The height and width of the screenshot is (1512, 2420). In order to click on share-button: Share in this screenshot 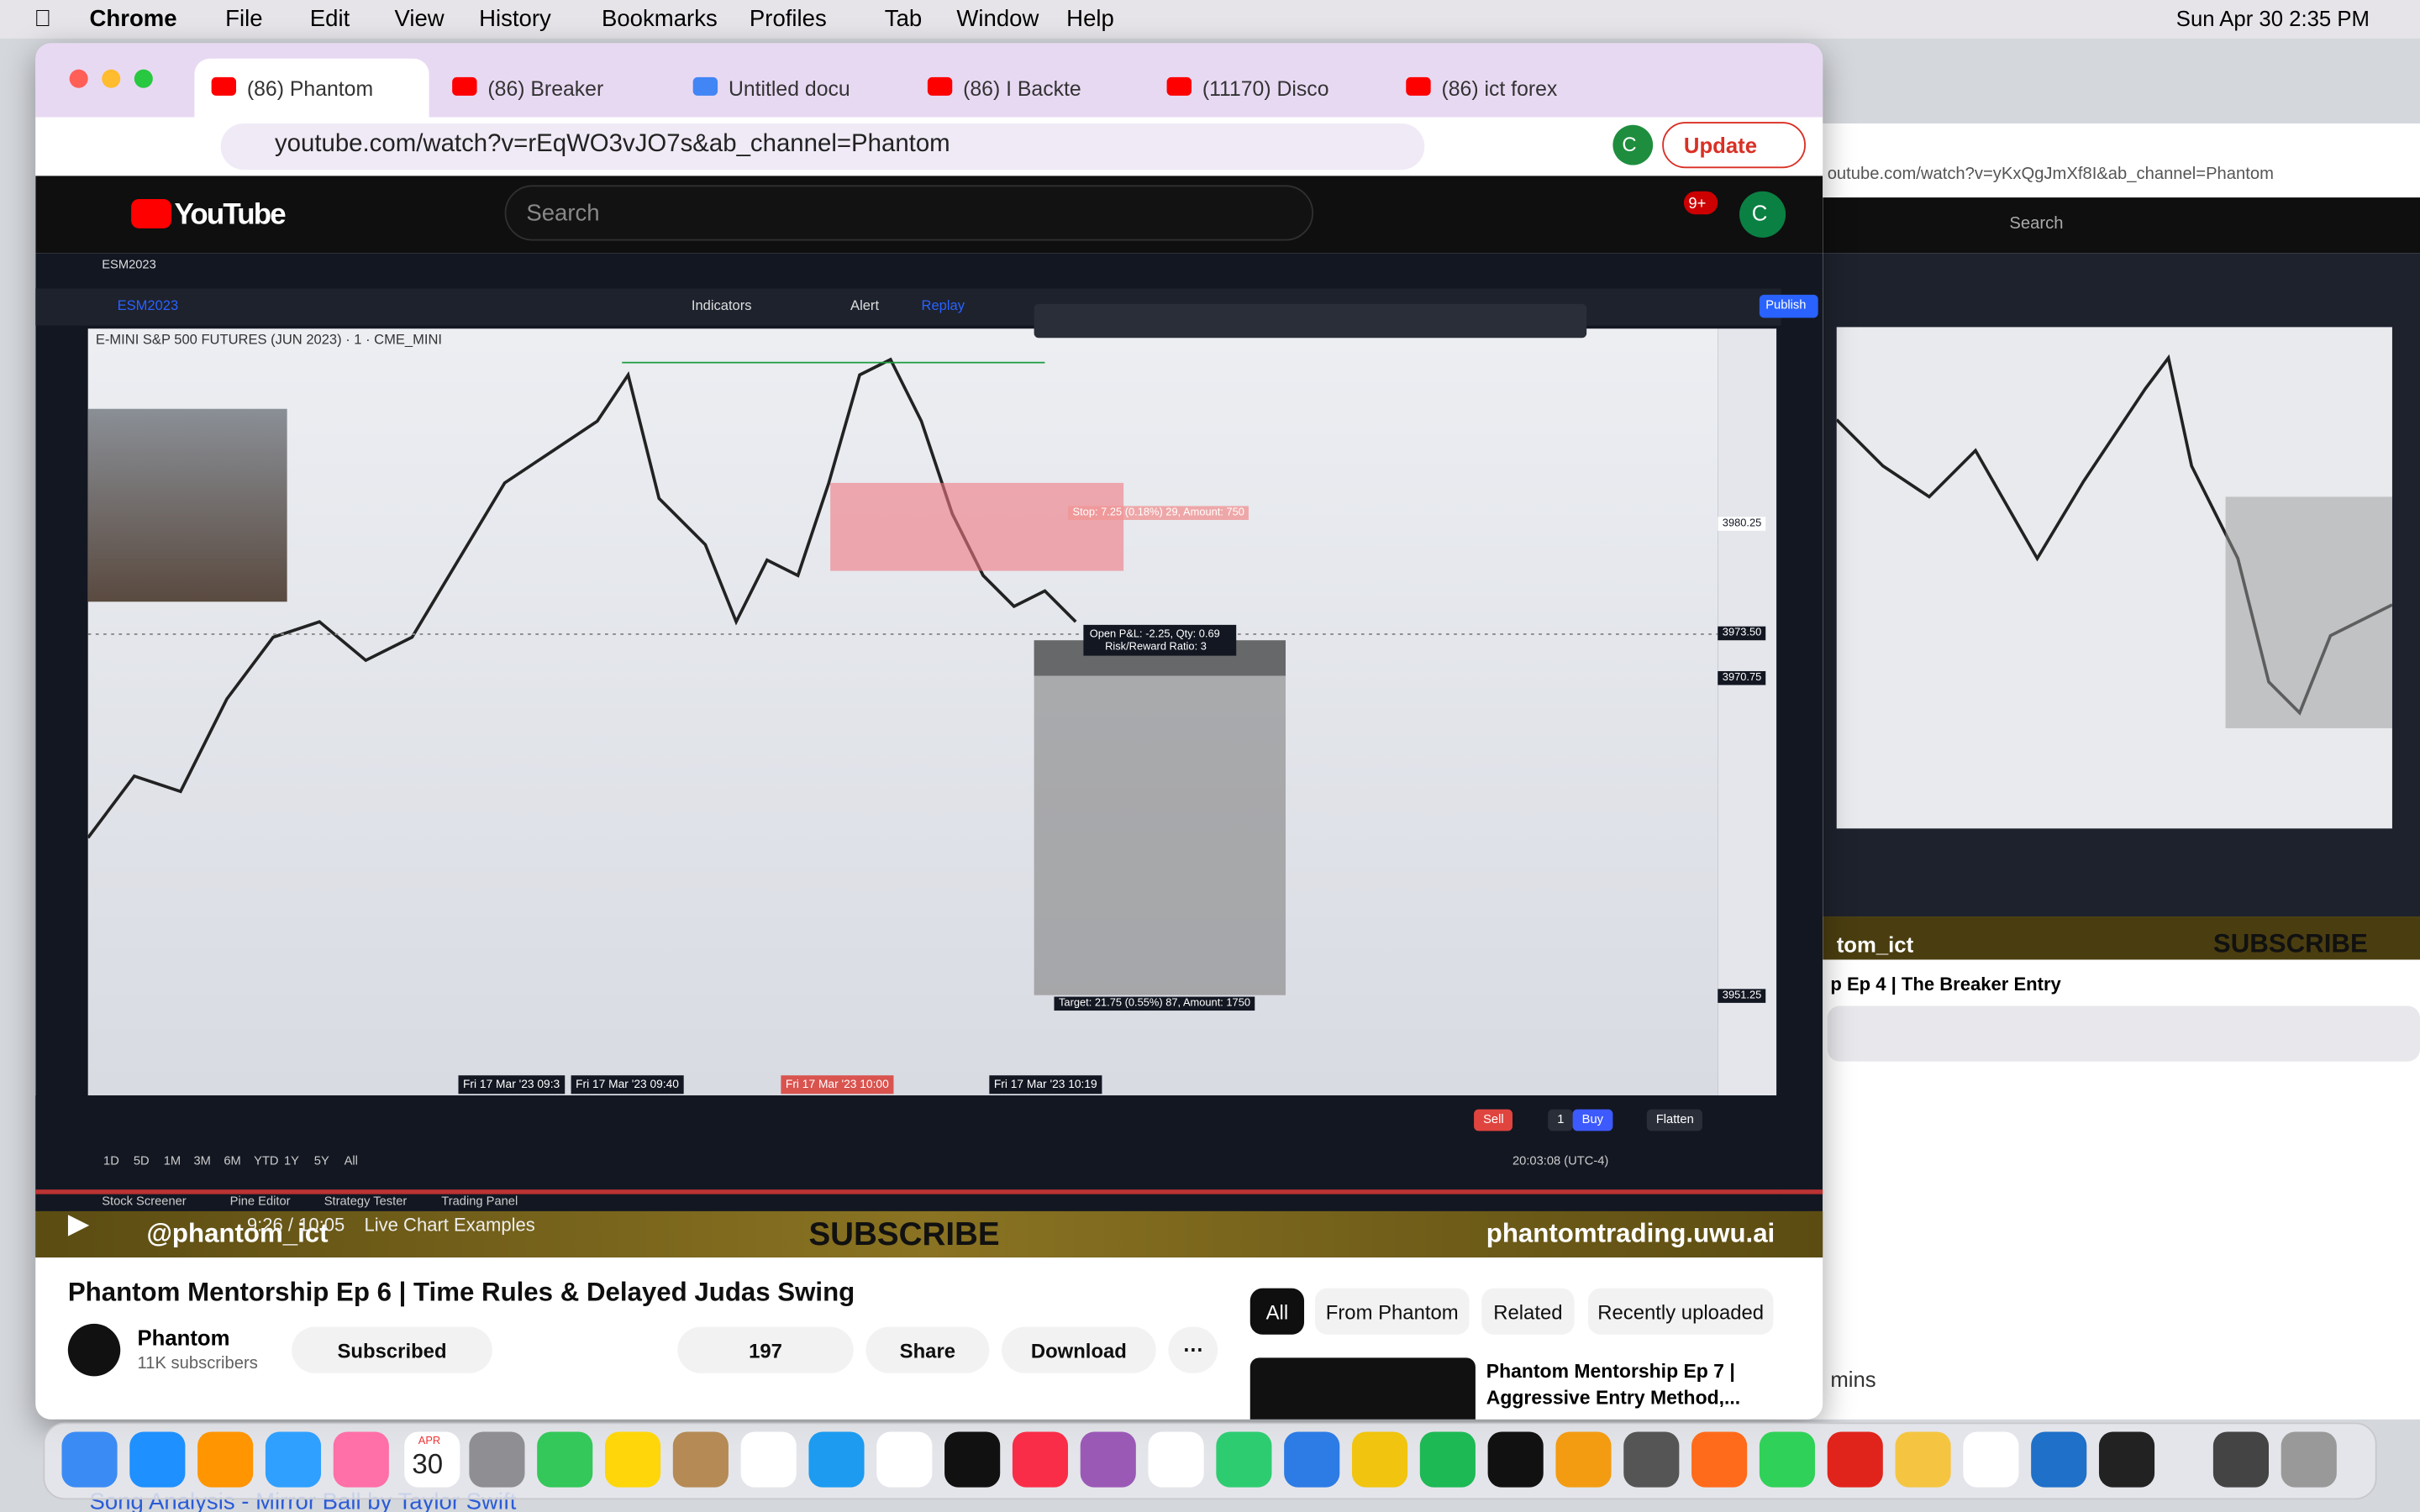, I will do `click(928, 1349)`.